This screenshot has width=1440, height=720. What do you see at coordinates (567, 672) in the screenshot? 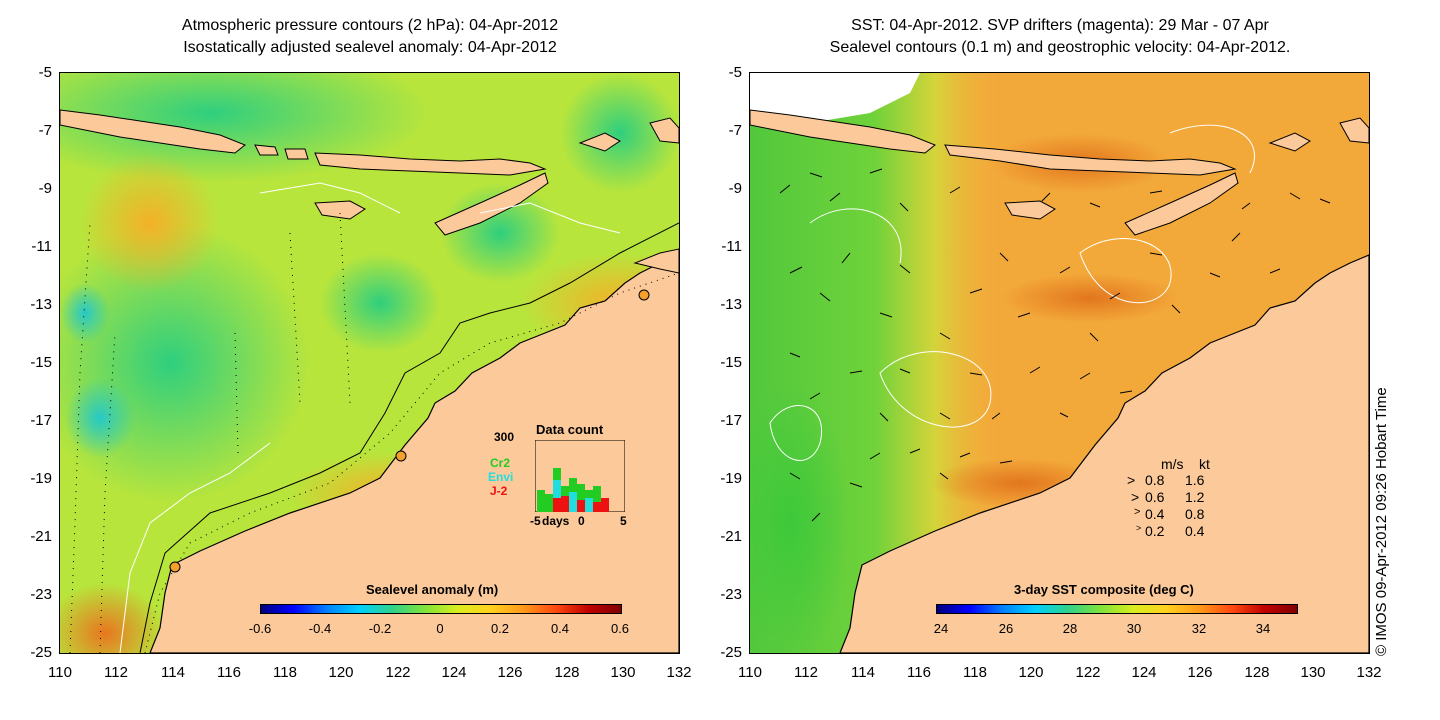
I see `left-xtick-9: 128` at bounding box center [567, 672].